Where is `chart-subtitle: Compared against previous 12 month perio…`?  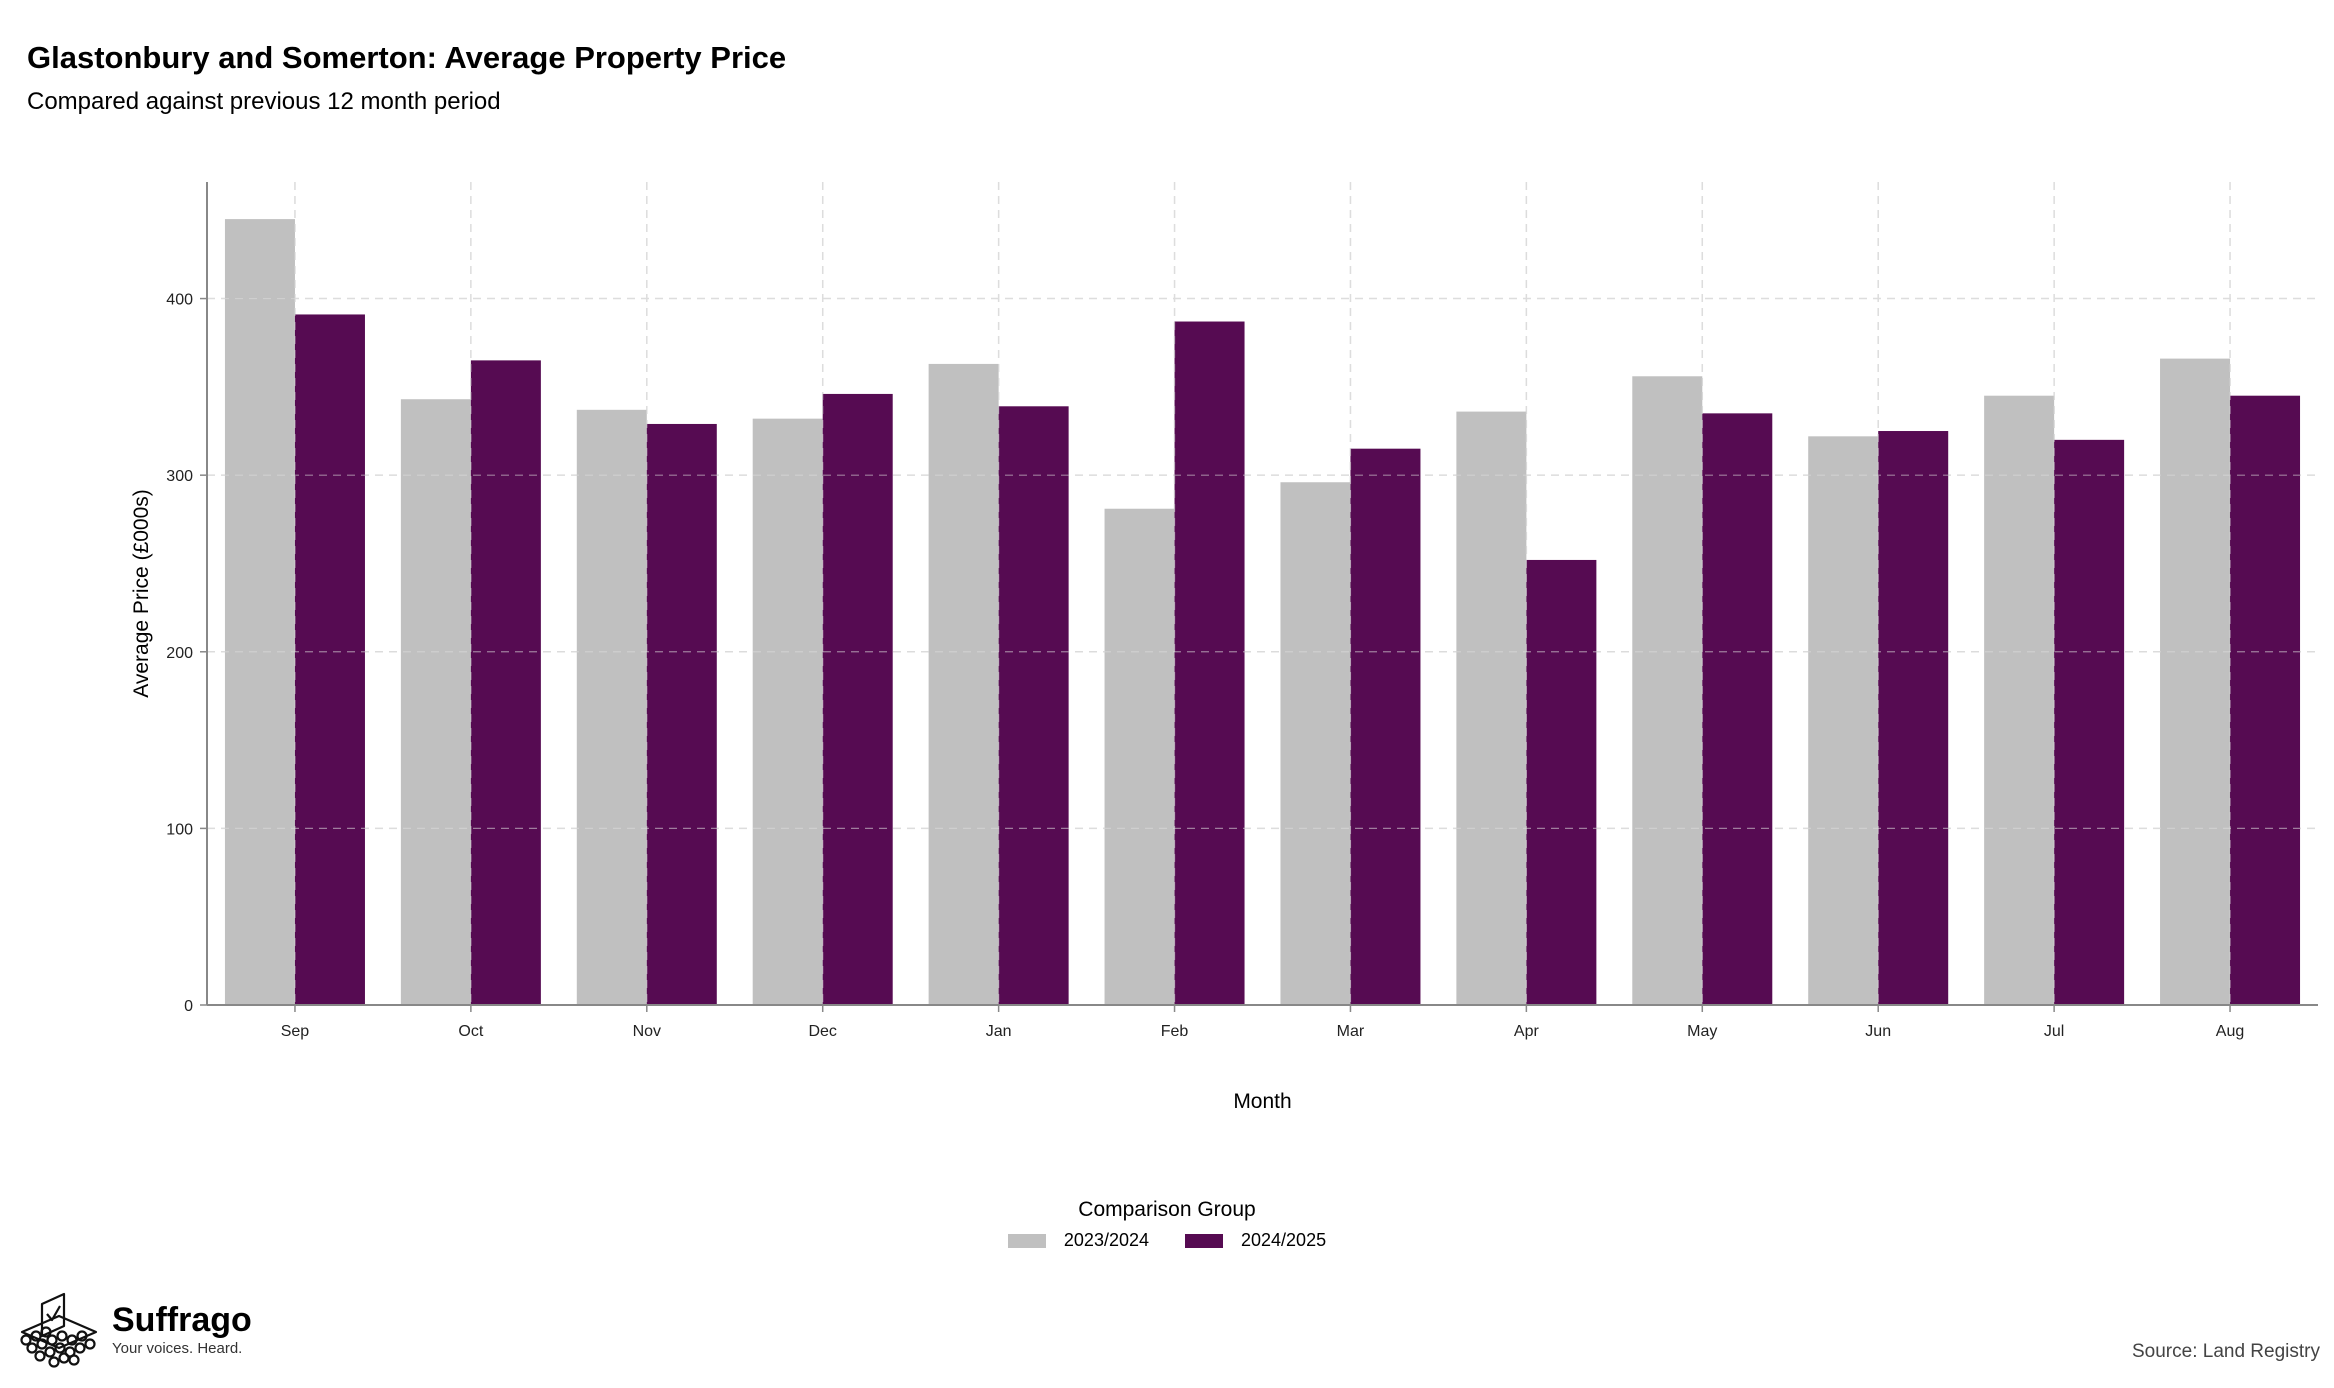 chart-subtitle: Compared against previous 12 month perio… is located at coordinates (264, 101).